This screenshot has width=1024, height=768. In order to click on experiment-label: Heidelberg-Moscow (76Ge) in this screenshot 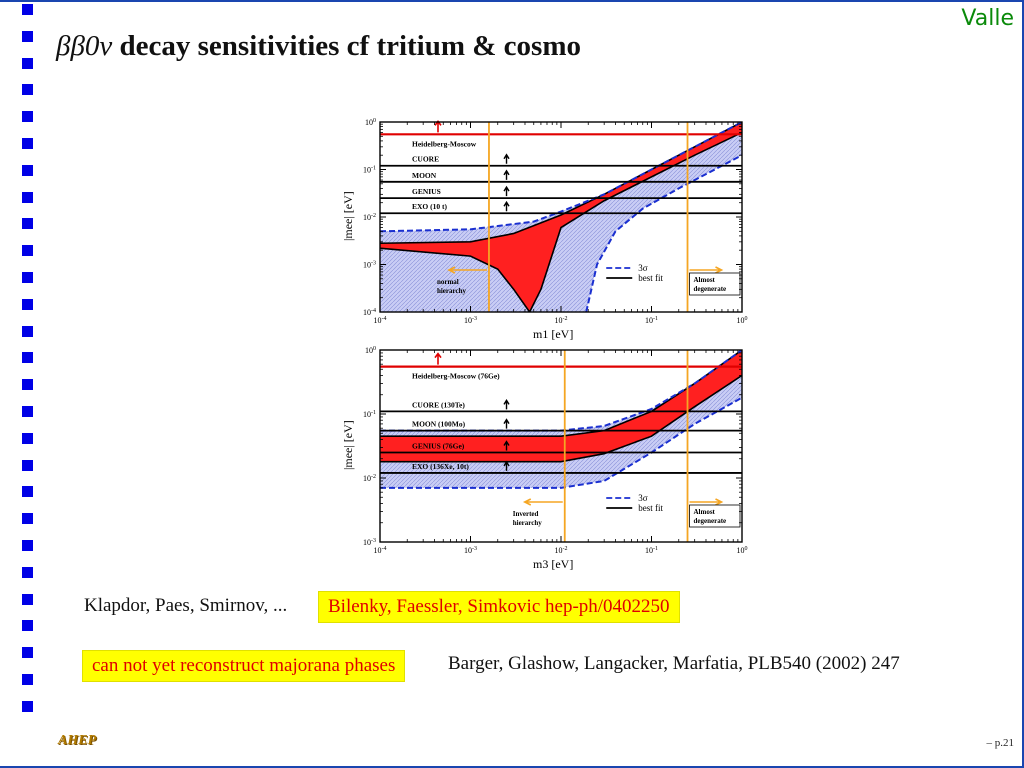, I will do `click(456, 376)`.